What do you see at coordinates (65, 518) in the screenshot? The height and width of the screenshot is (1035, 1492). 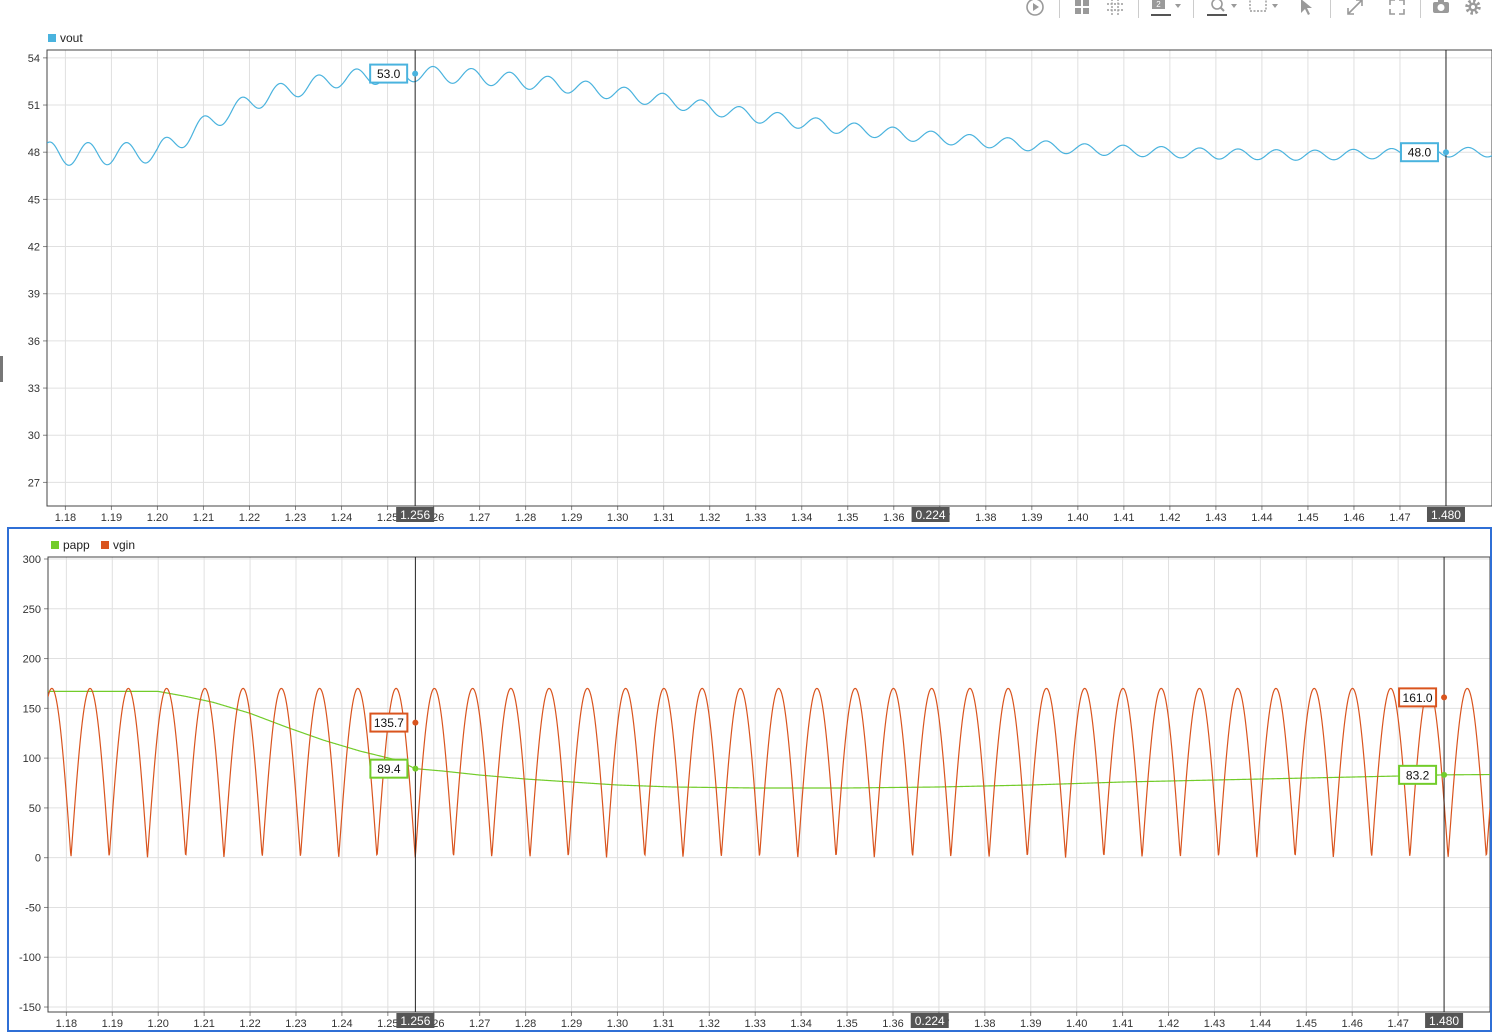 I see `x-tick-label: 1.18` at bounding box center [65, 518].